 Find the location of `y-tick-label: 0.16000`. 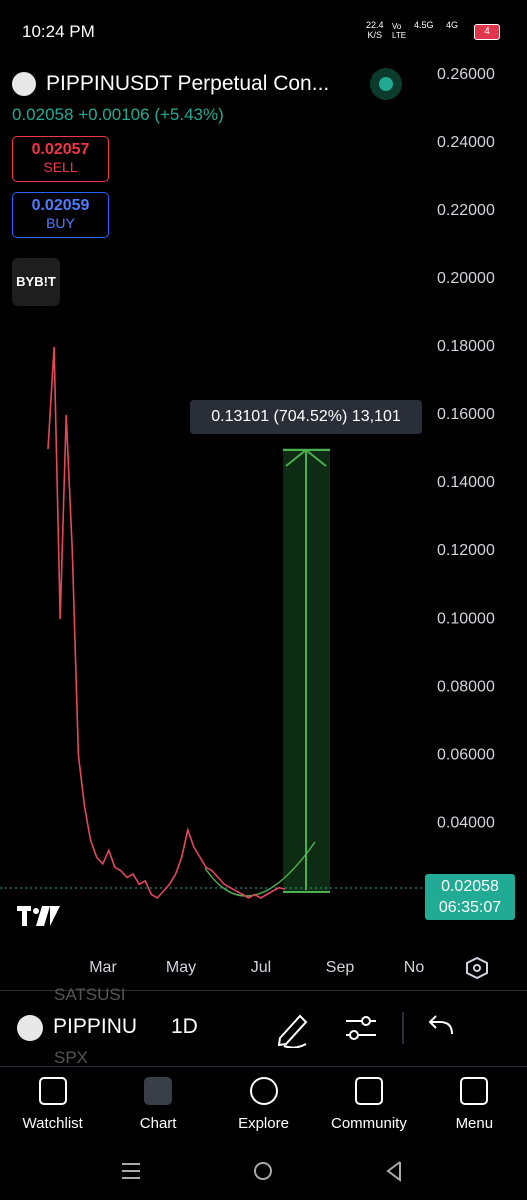

y-tick-label: 0.16000 is located at coordinates (466, 414).